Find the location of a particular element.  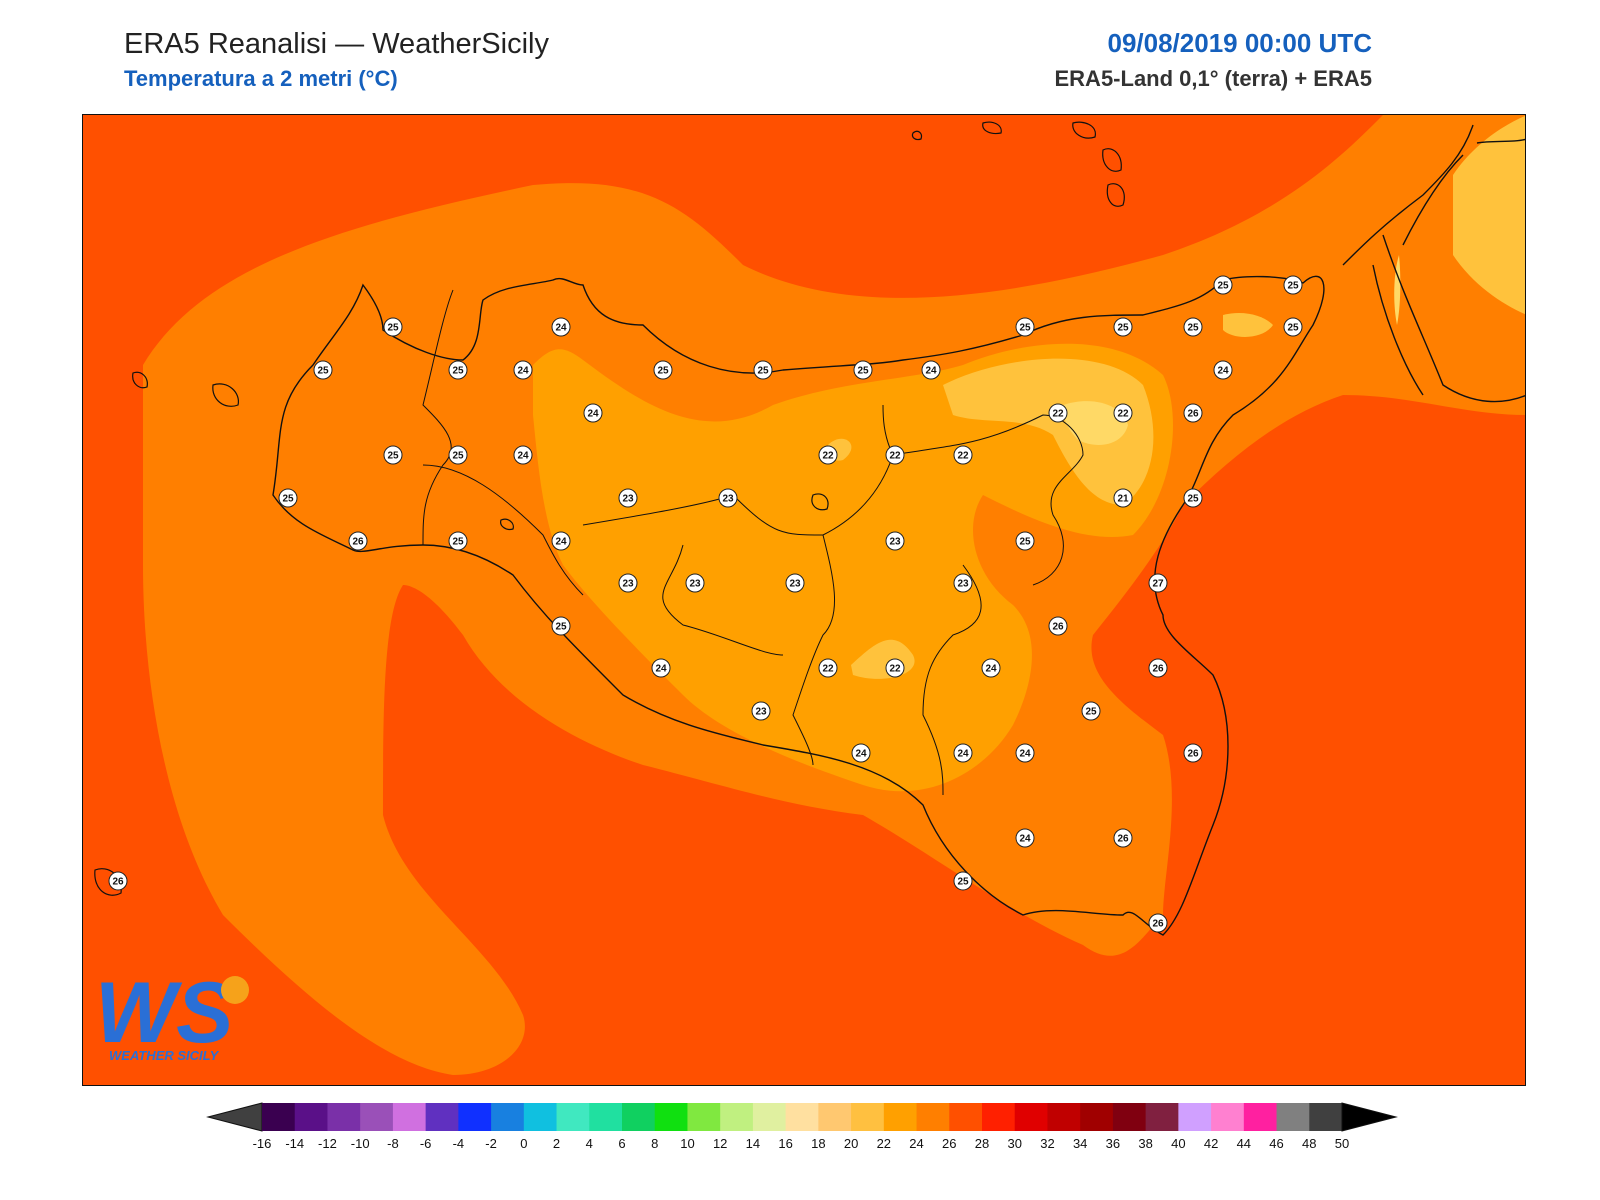

data-source: ERA5-Land 0,1° (terra) + ERA5 is located at coordinates (1213, 78).